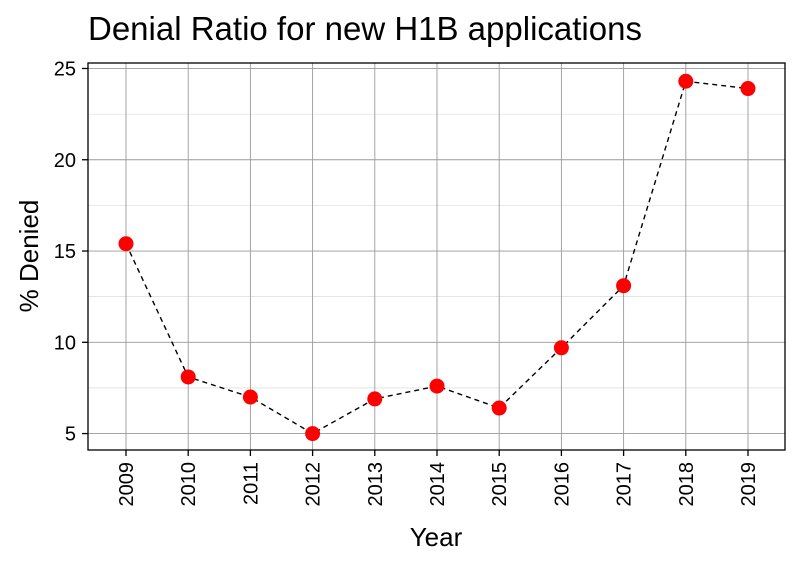 This screenshot has height=566, width=800. What do you see at coordinates (376, 484) in the screenshot?
I see `x-tick-label: 2013` at bounding box center [376, 484].